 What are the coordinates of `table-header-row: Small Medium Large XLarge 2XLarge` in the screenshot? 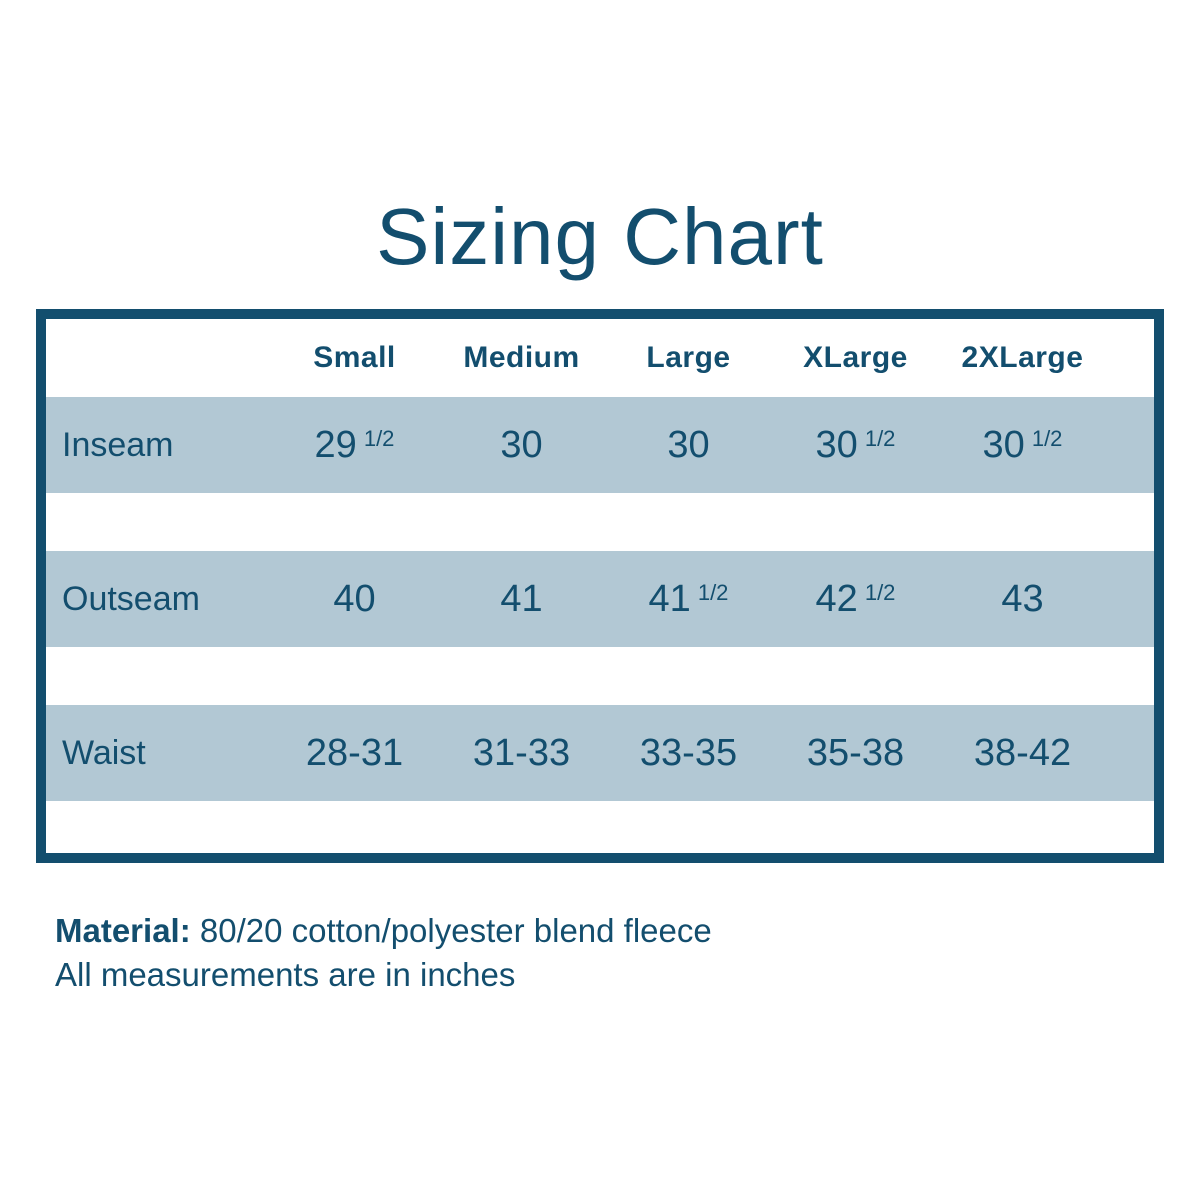 It's located at (600, 358).